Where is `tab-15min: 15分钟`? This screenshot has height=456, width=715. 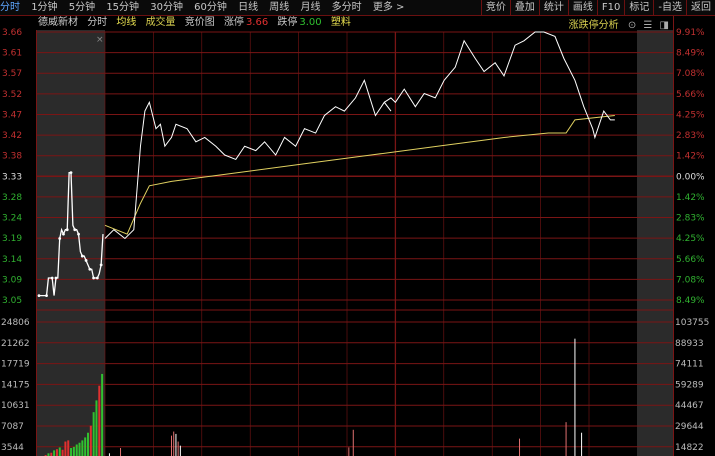 tab-15min: 15分钟 is located at coordinates (123, 7).